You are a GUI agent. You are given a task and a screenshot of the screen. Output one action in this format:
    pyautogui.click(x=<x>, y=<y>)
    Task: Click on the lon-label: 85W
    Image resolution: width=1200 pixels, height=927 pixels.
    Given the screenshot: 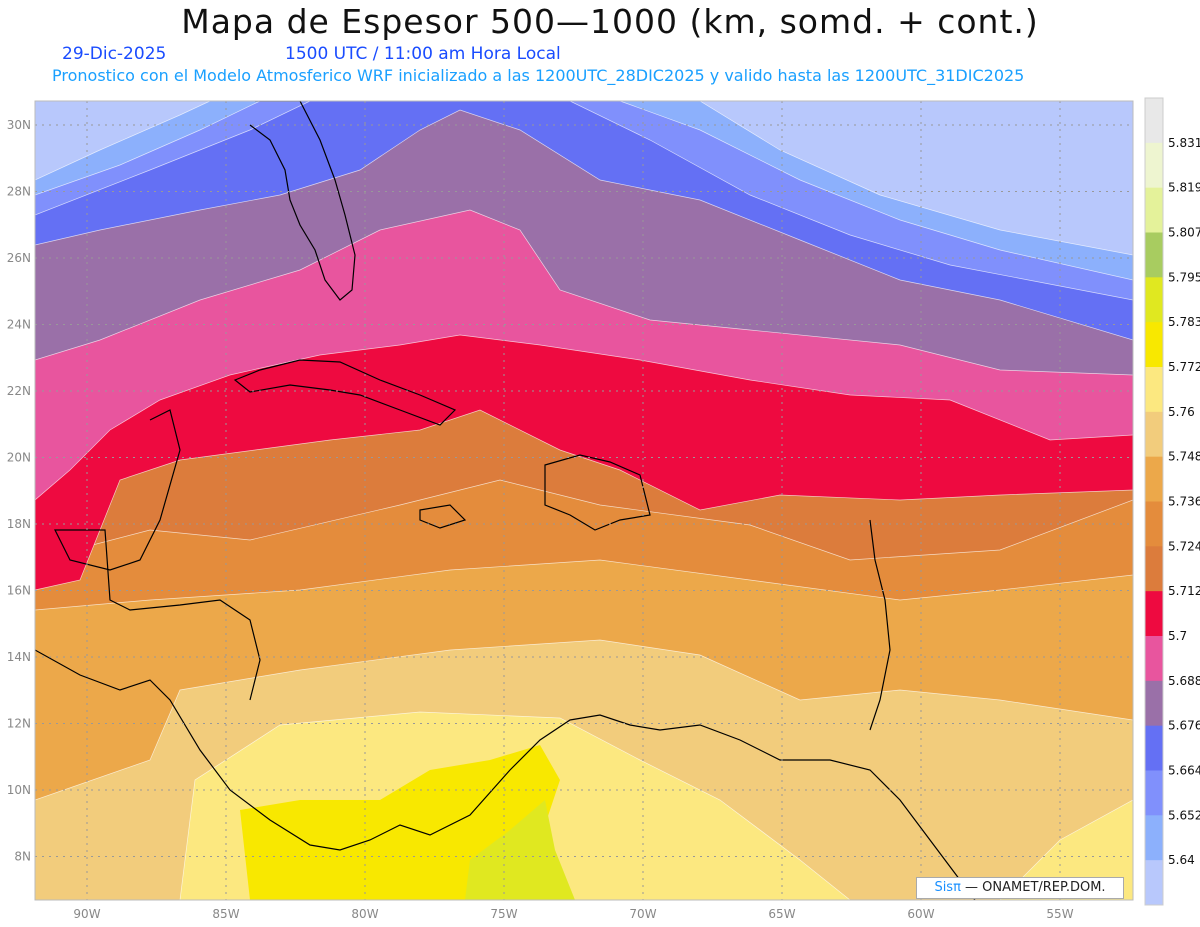 What is the action you would take?
    pyautogui.click(x=225, y=914)
    